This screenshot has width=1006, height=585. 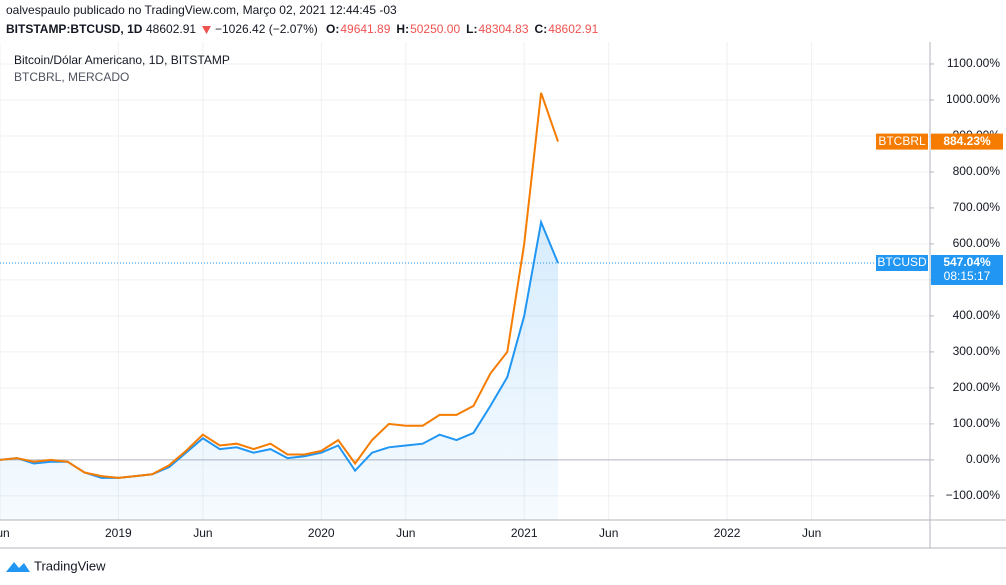 What do you see at coordinates (977, 387) in the screenshot?
I see `y-tick-label: 200.00%` at bounding box center [977, 387].